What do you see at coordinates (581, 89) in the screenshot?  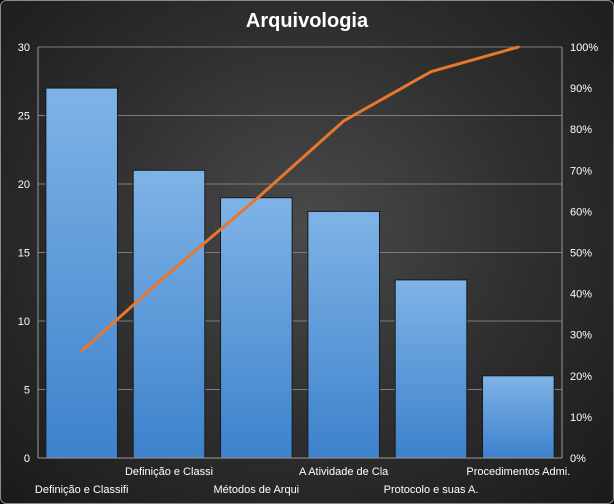 I see `y2-tick-label: 90%` at bounding box center [581, 89].